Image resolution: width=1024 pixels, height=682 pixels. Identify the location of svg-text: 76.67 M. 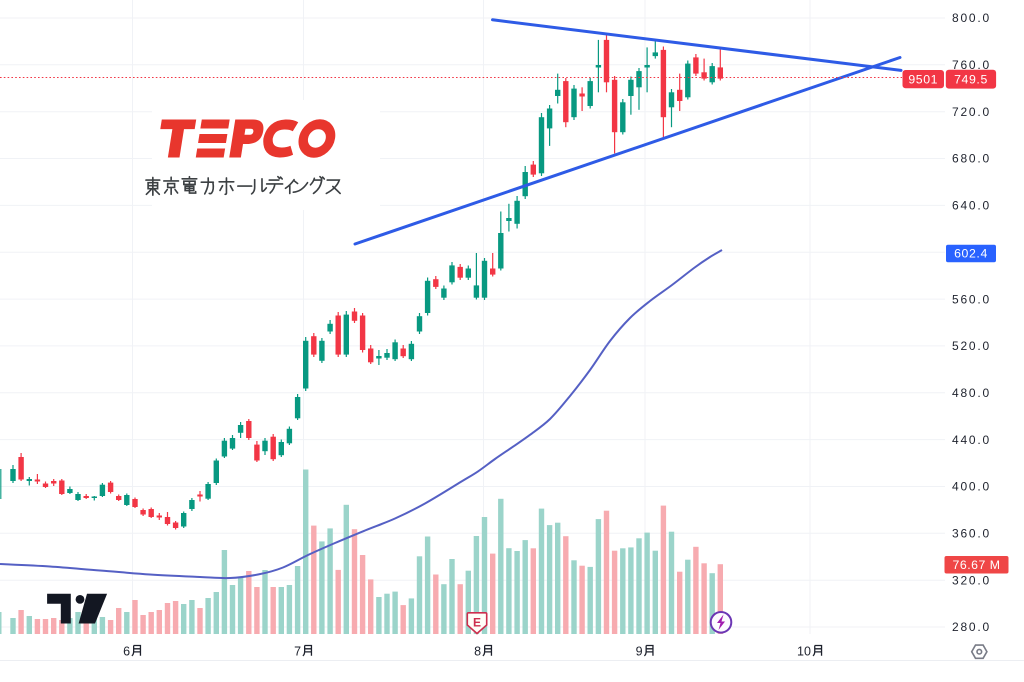
(977, 565).